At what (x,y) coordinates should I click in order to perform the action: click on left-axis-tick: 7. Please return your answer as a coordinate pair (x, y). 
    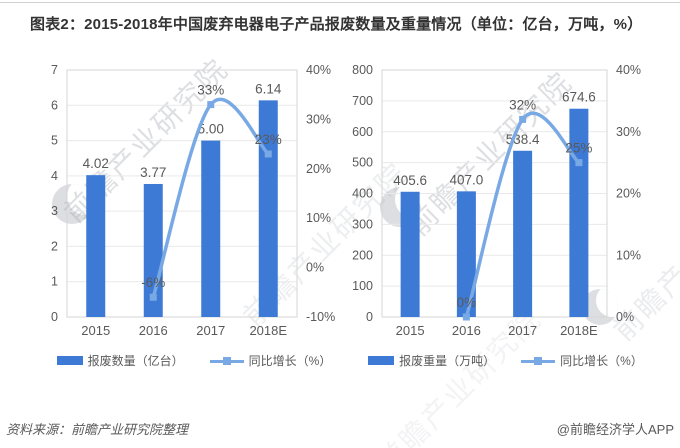
    Looking at the image, I should click on (54, 70).